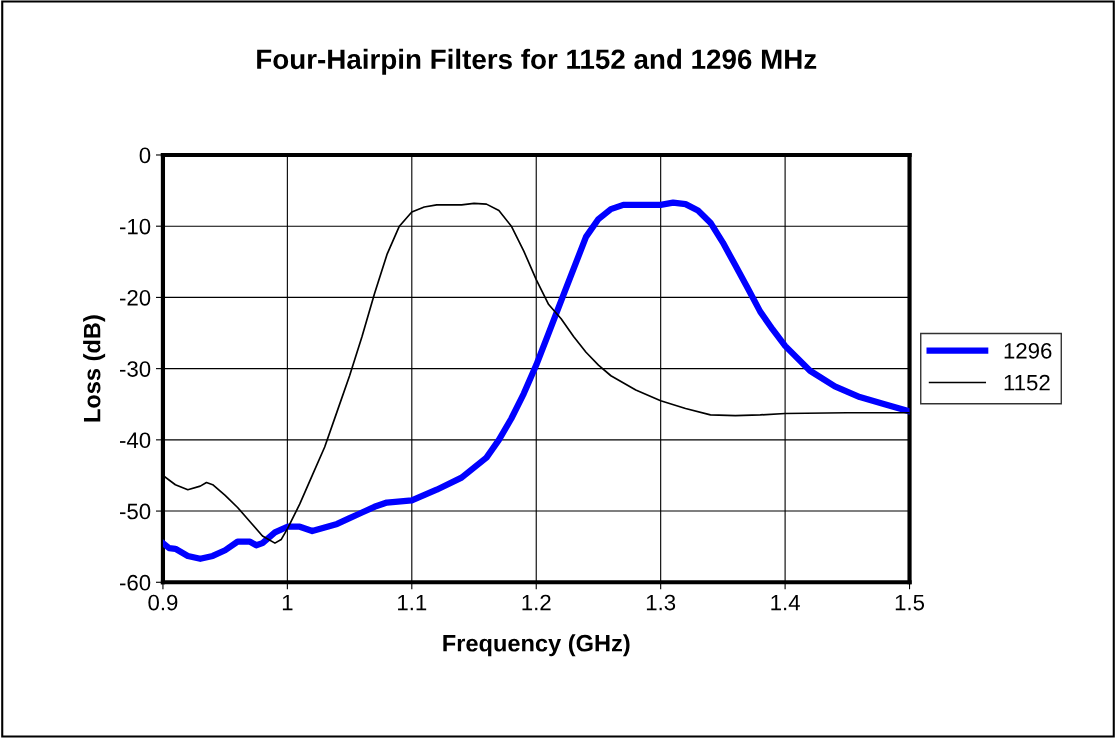 This screenshot has height=738, width=1116. I want to click on legend-label: 1296, so click(1028, 350).